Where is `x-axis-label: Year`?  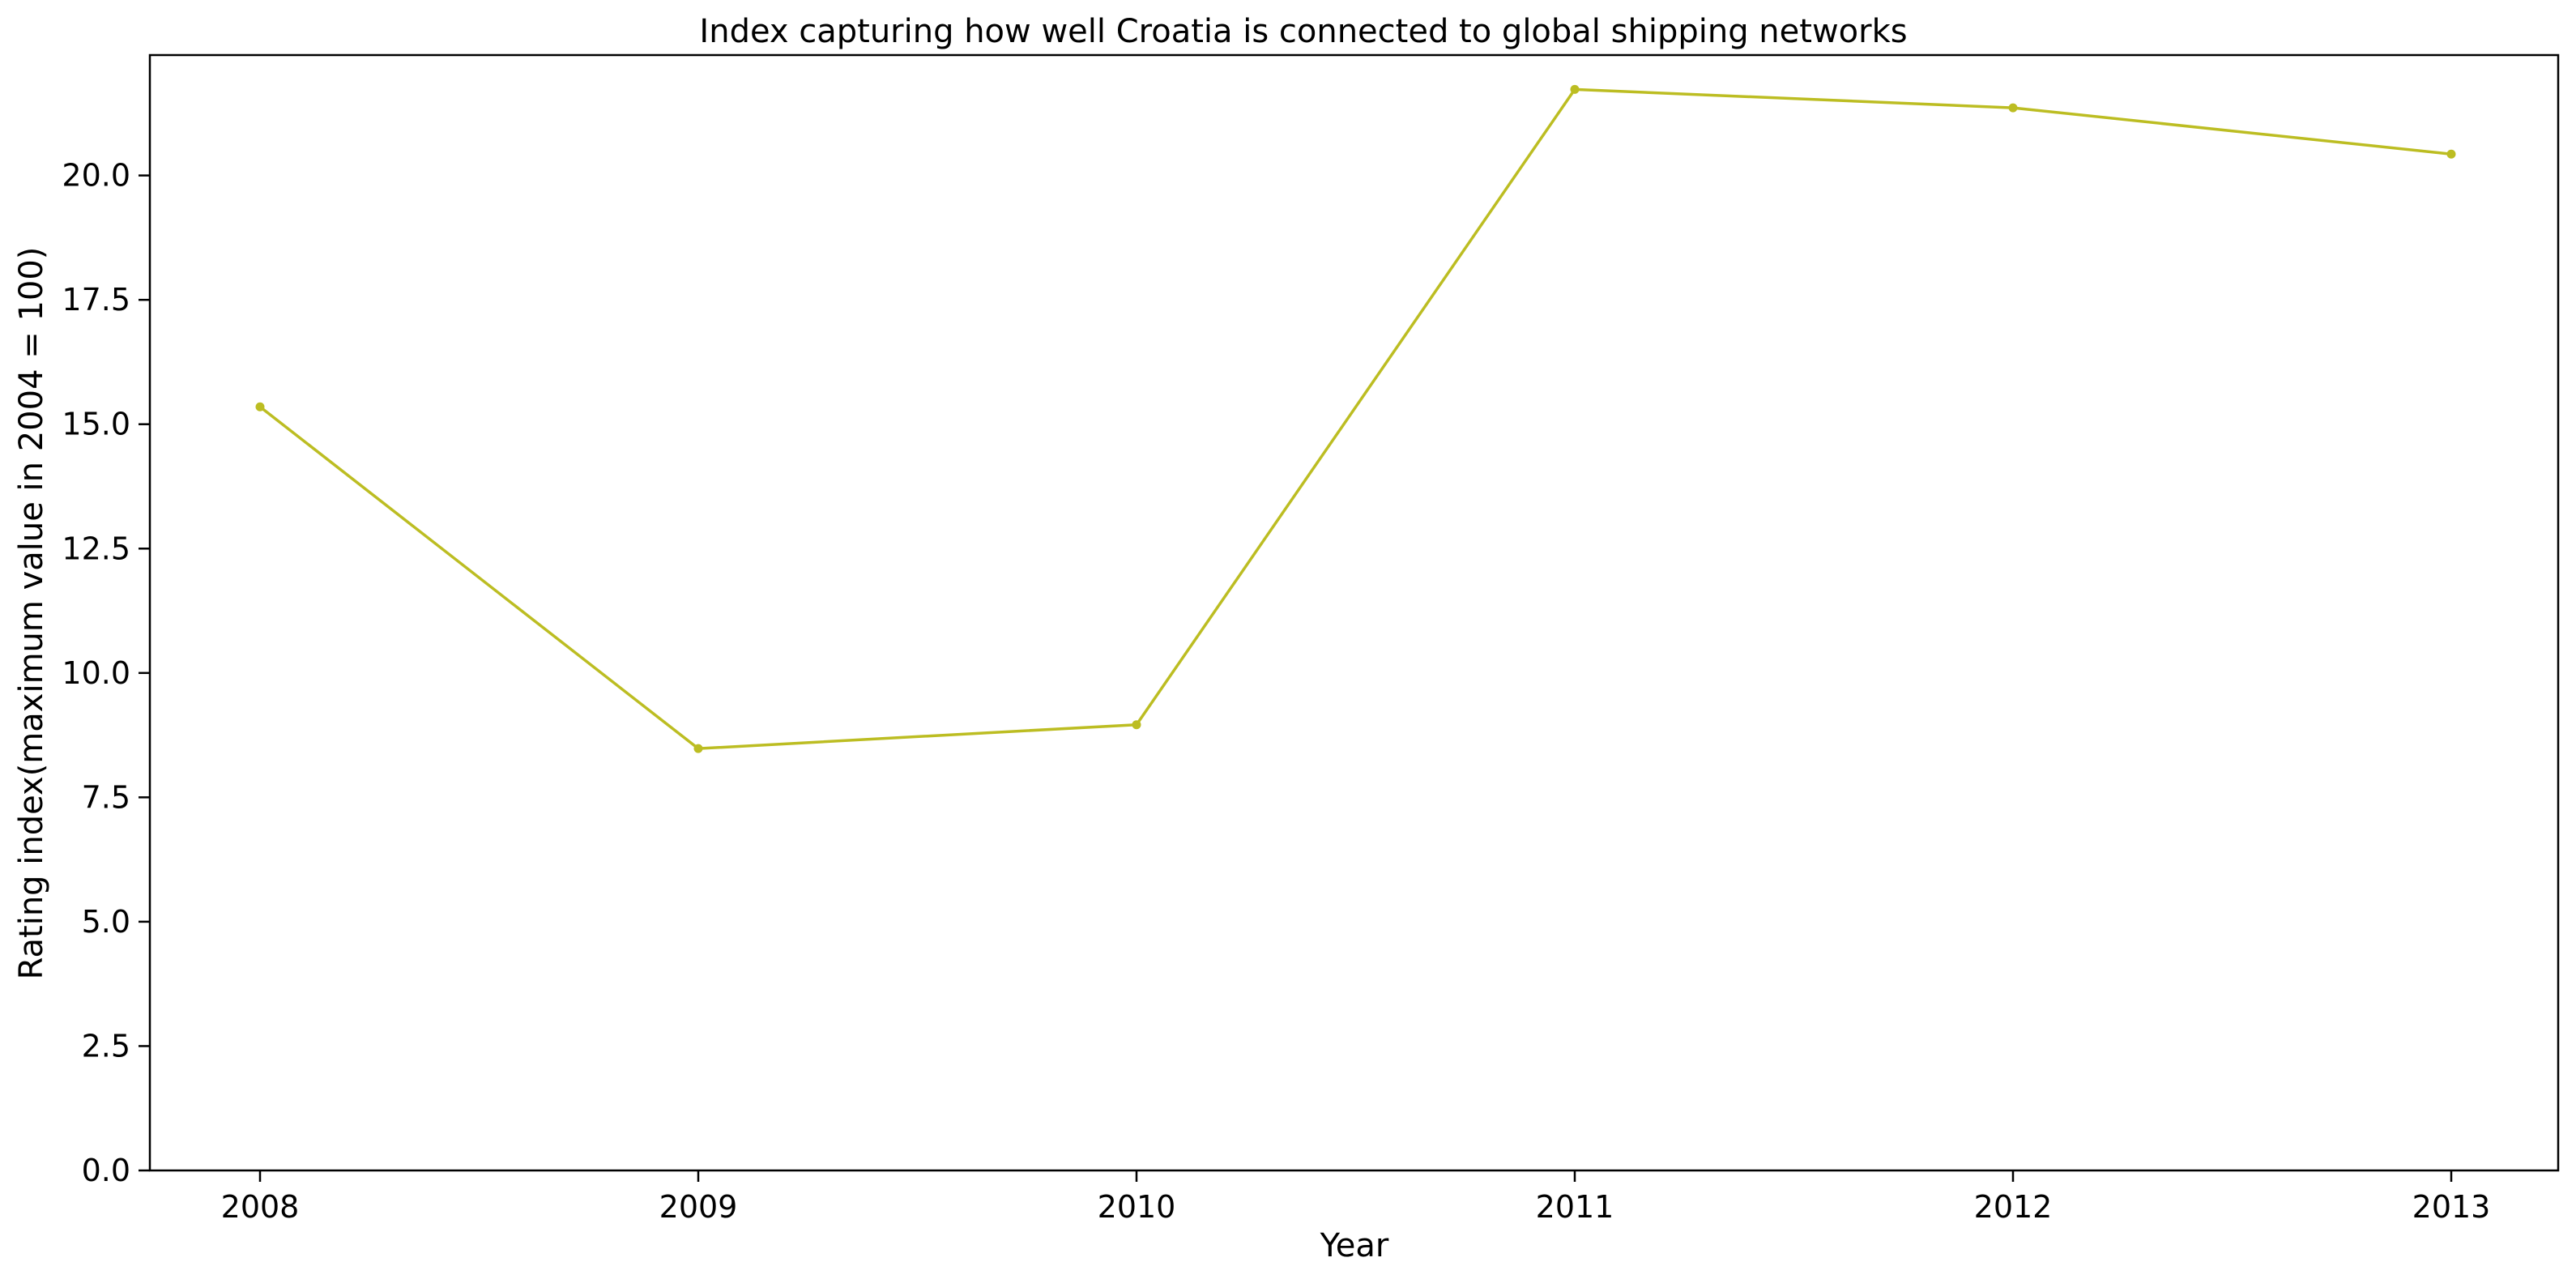
x-axis-label: Year is located at coordinates (1354, 1245).